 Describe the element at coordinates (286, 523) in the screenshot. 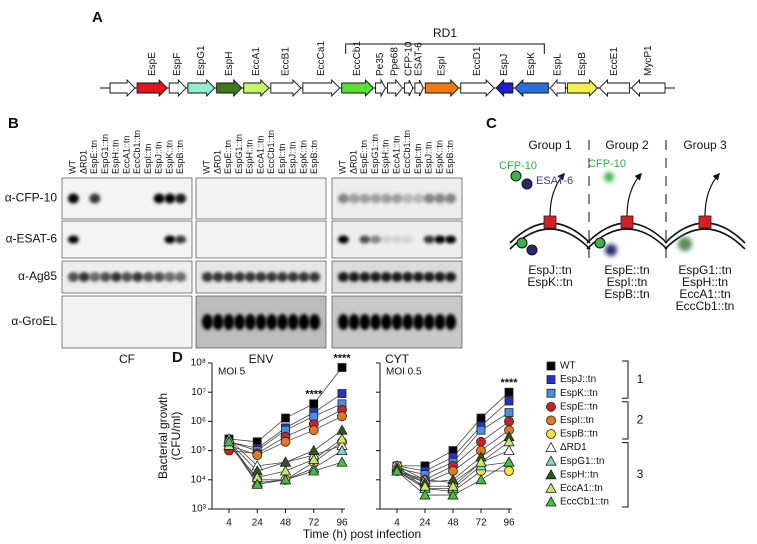

I see `x-tick-label: 48` at that location.